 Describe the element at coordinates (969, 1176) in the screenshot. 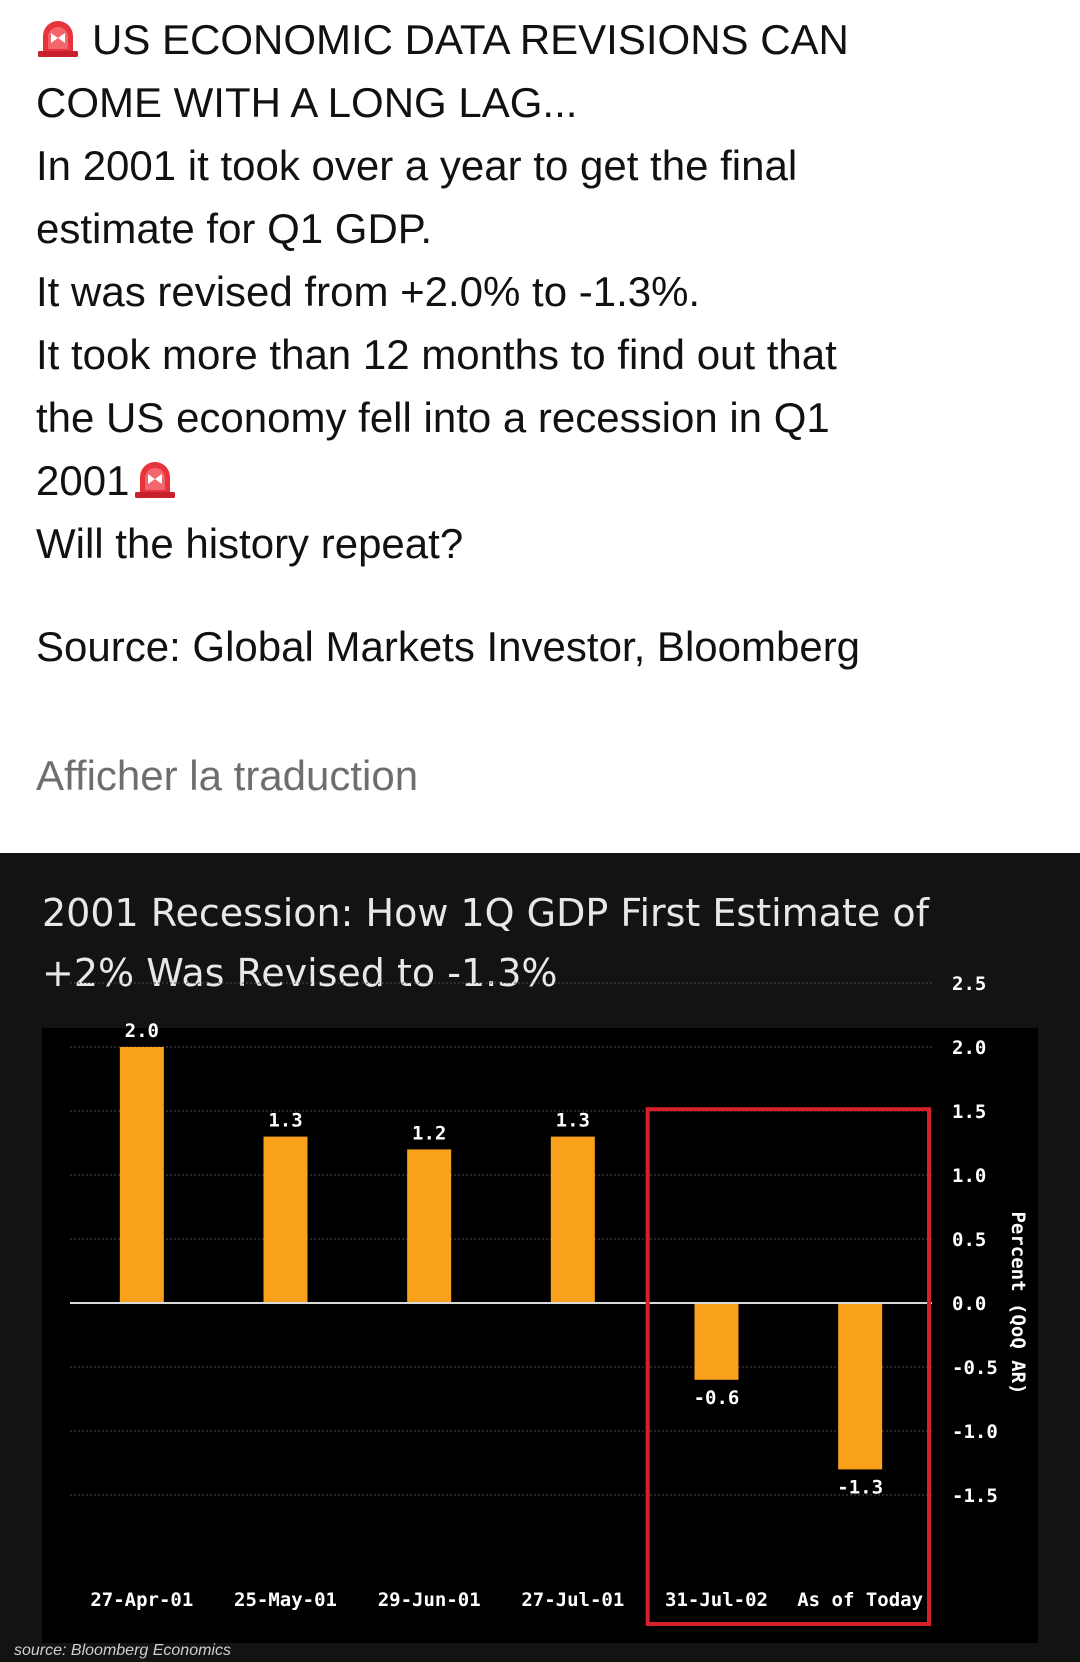

I see `y-tick-label: 1.0` at that location.